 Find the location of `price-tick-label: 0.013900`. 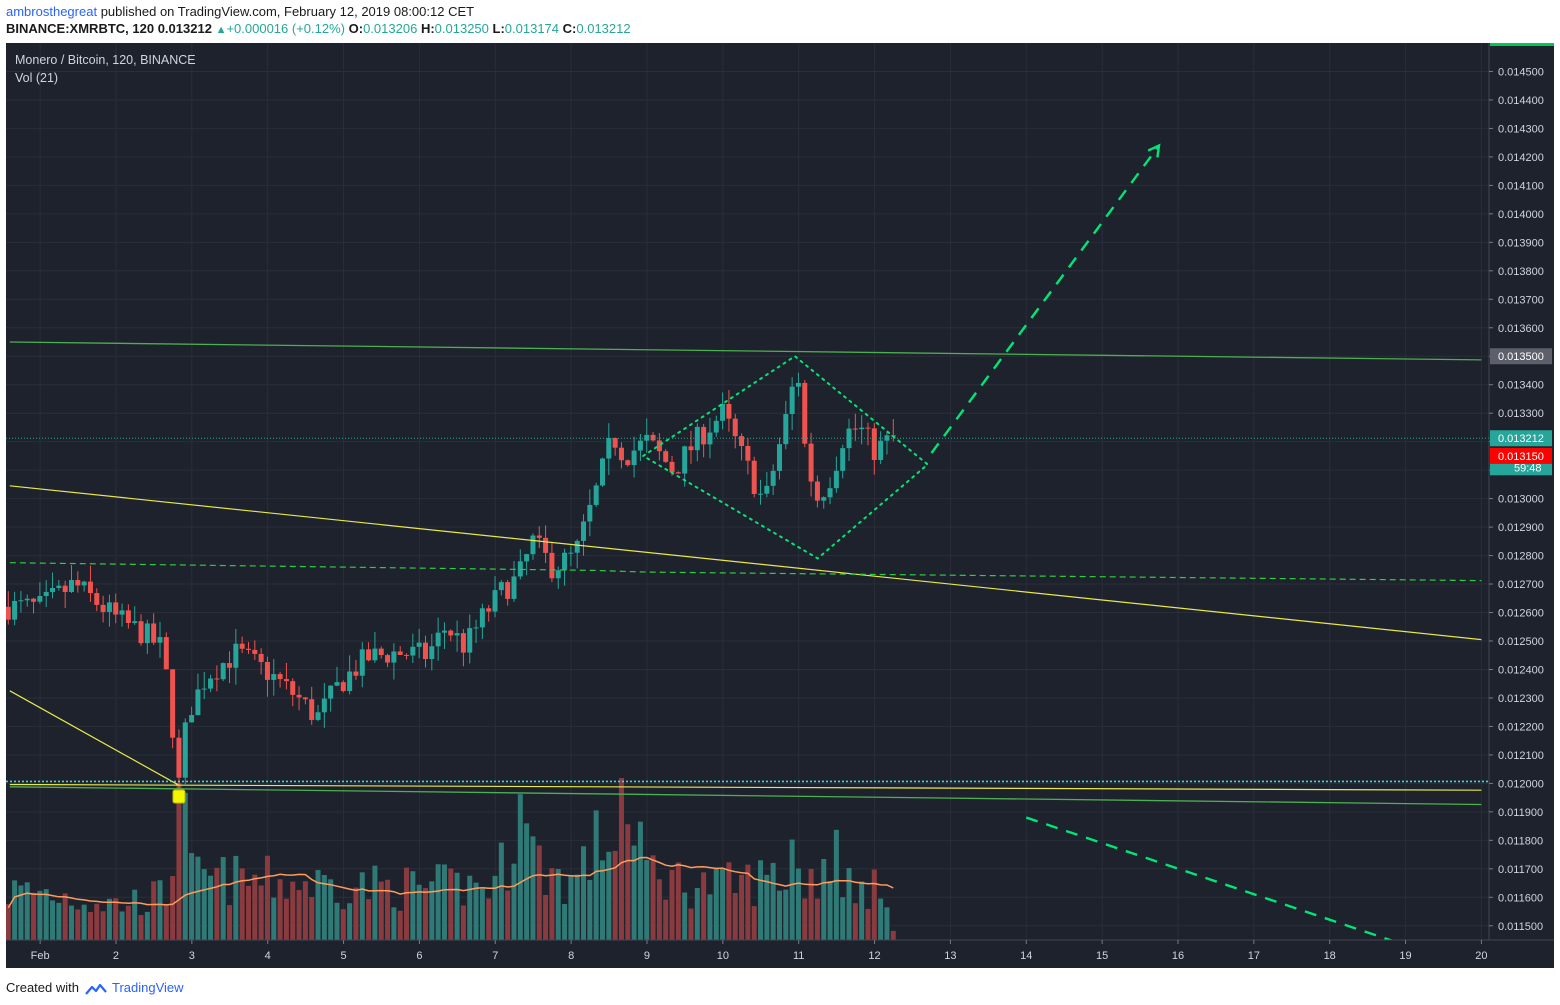

price-tick-label: 0.013900 is located at coordinates (1521, 243).